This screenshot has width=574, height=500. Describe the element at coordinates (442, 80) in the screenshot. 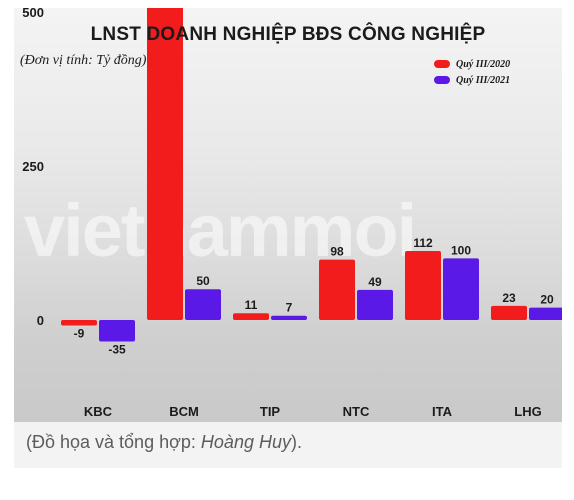

I see `legend-swatch-2021` at that location.